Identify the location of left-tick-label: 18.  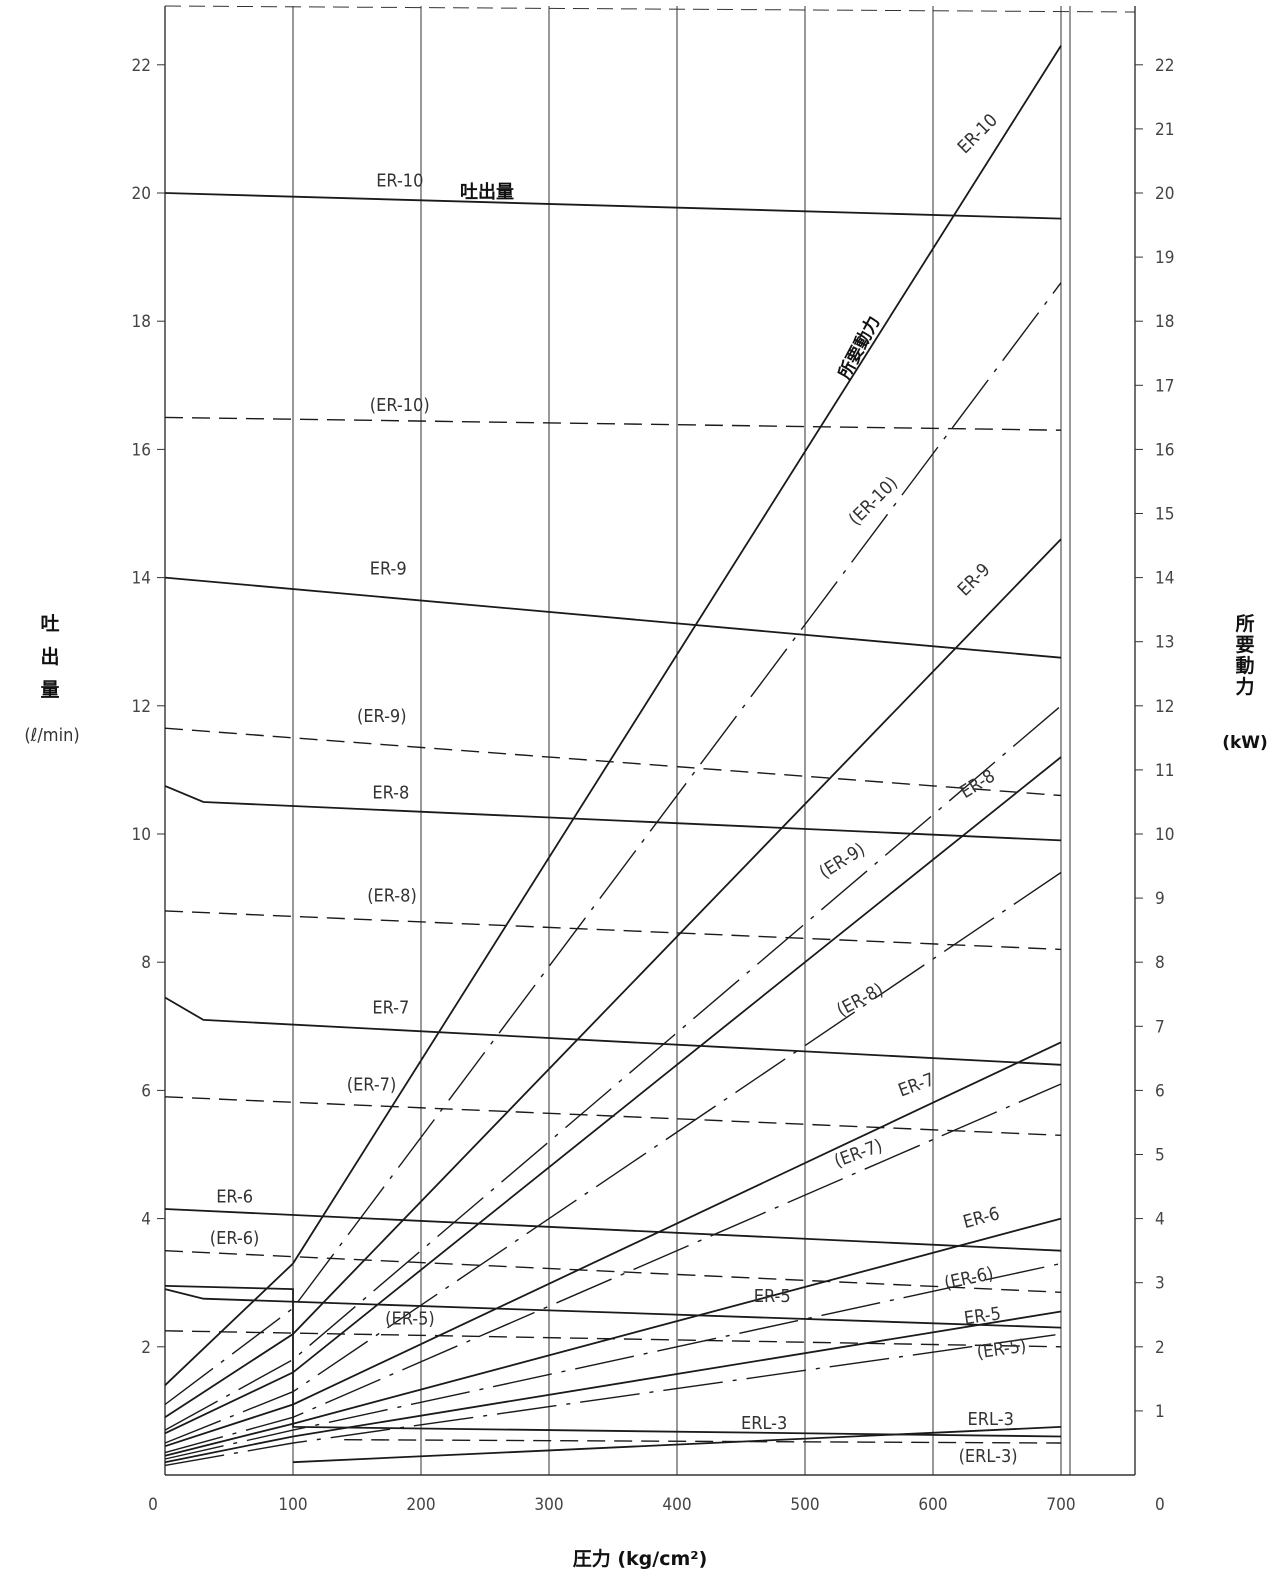
(141, 322).